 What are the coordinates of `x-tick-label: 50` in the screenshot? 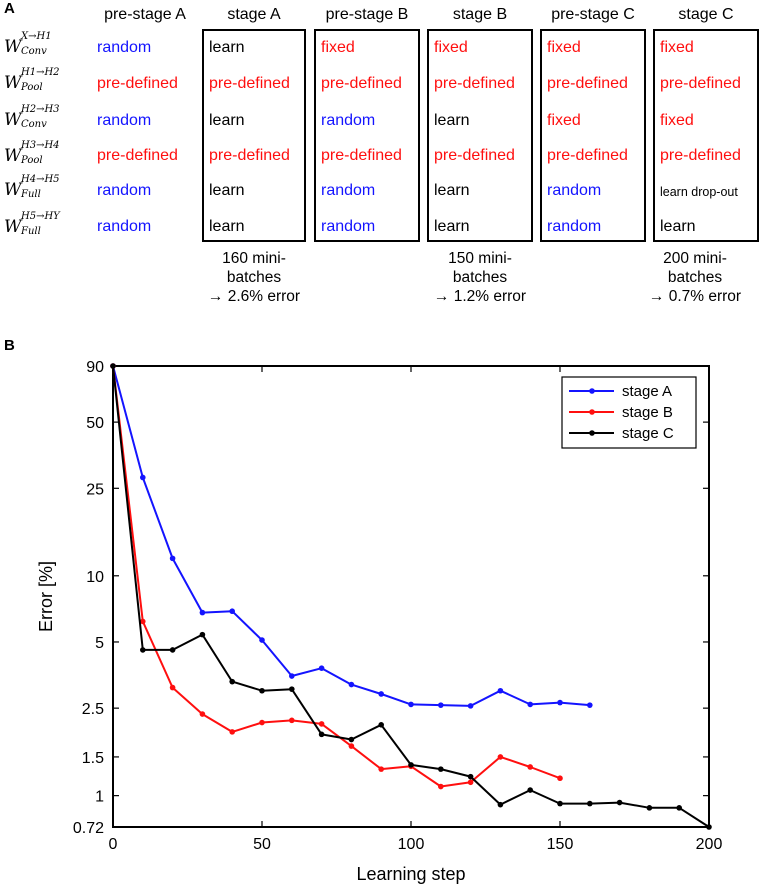 It's located at (262, 844).